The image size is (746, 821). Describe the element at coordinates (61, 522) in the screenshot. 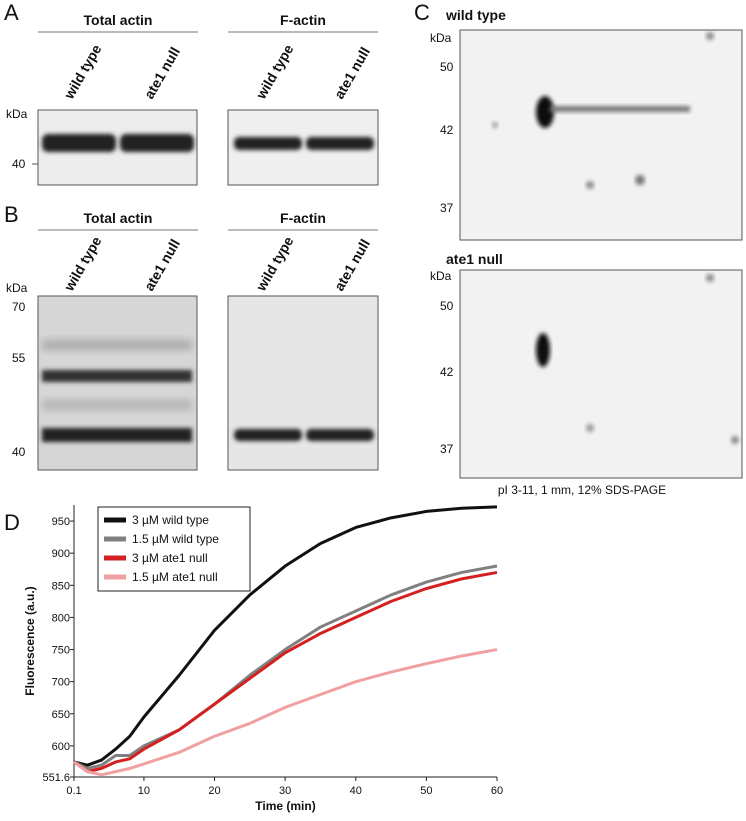

I see `y-tick-label: 950` at that location.